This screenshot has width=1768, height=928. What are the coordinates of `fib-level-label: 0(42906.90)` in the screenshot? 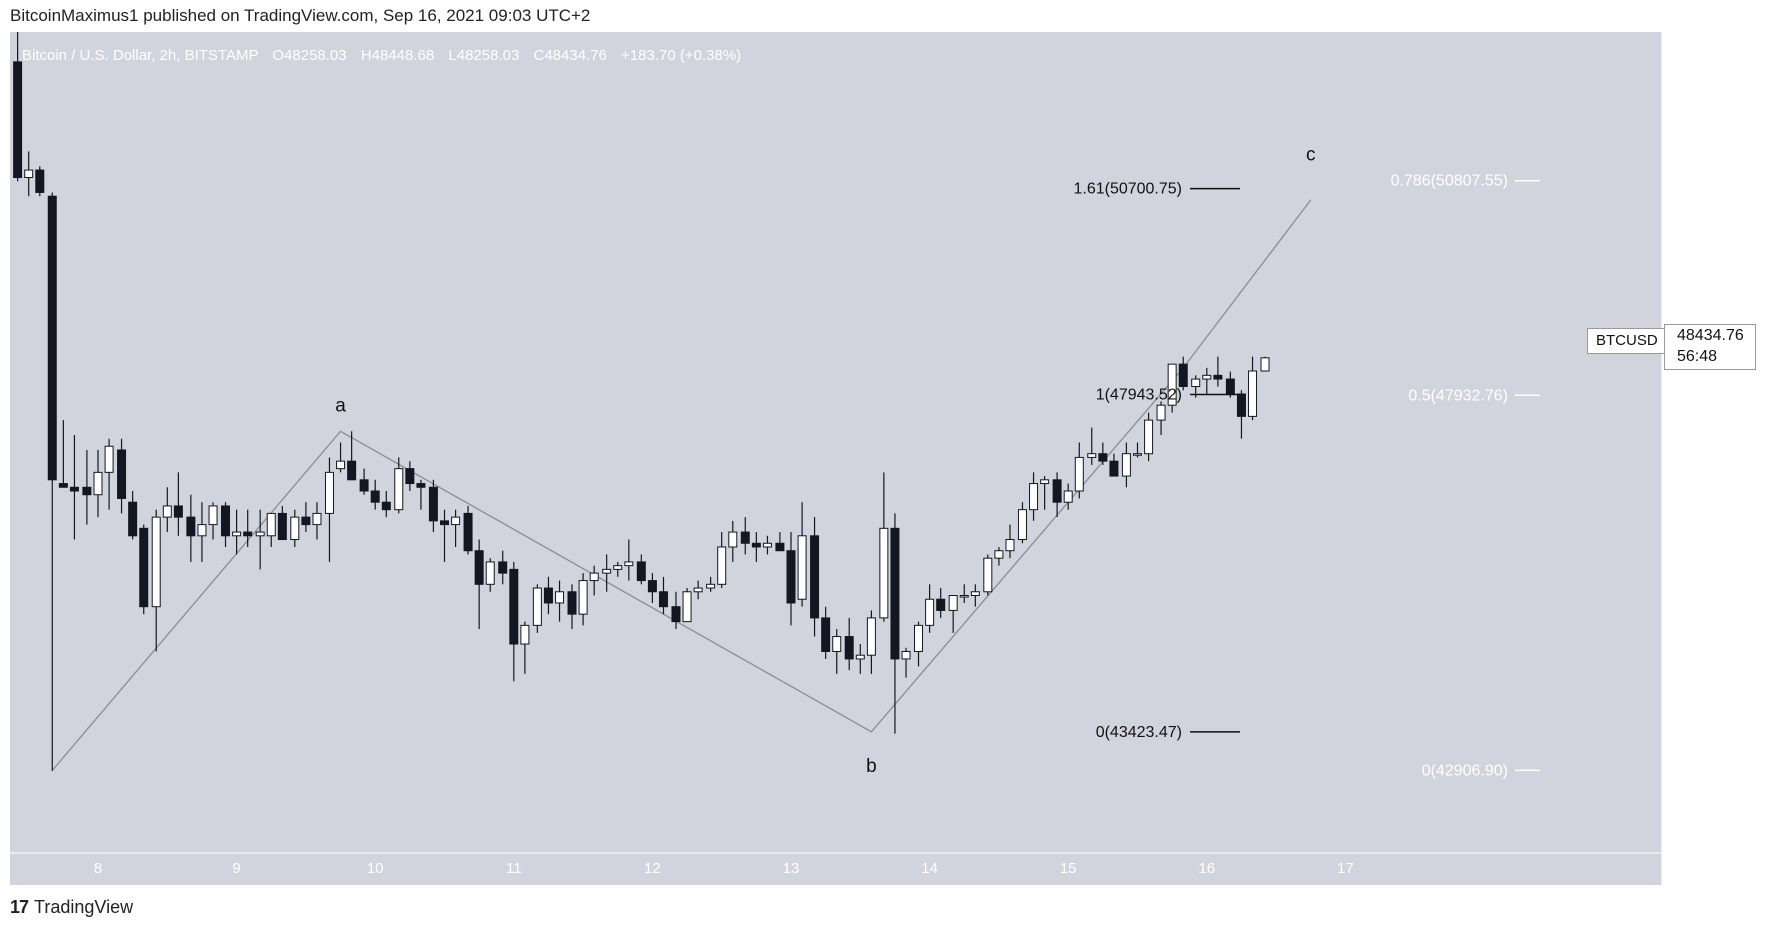 It's located at (1465, 770).